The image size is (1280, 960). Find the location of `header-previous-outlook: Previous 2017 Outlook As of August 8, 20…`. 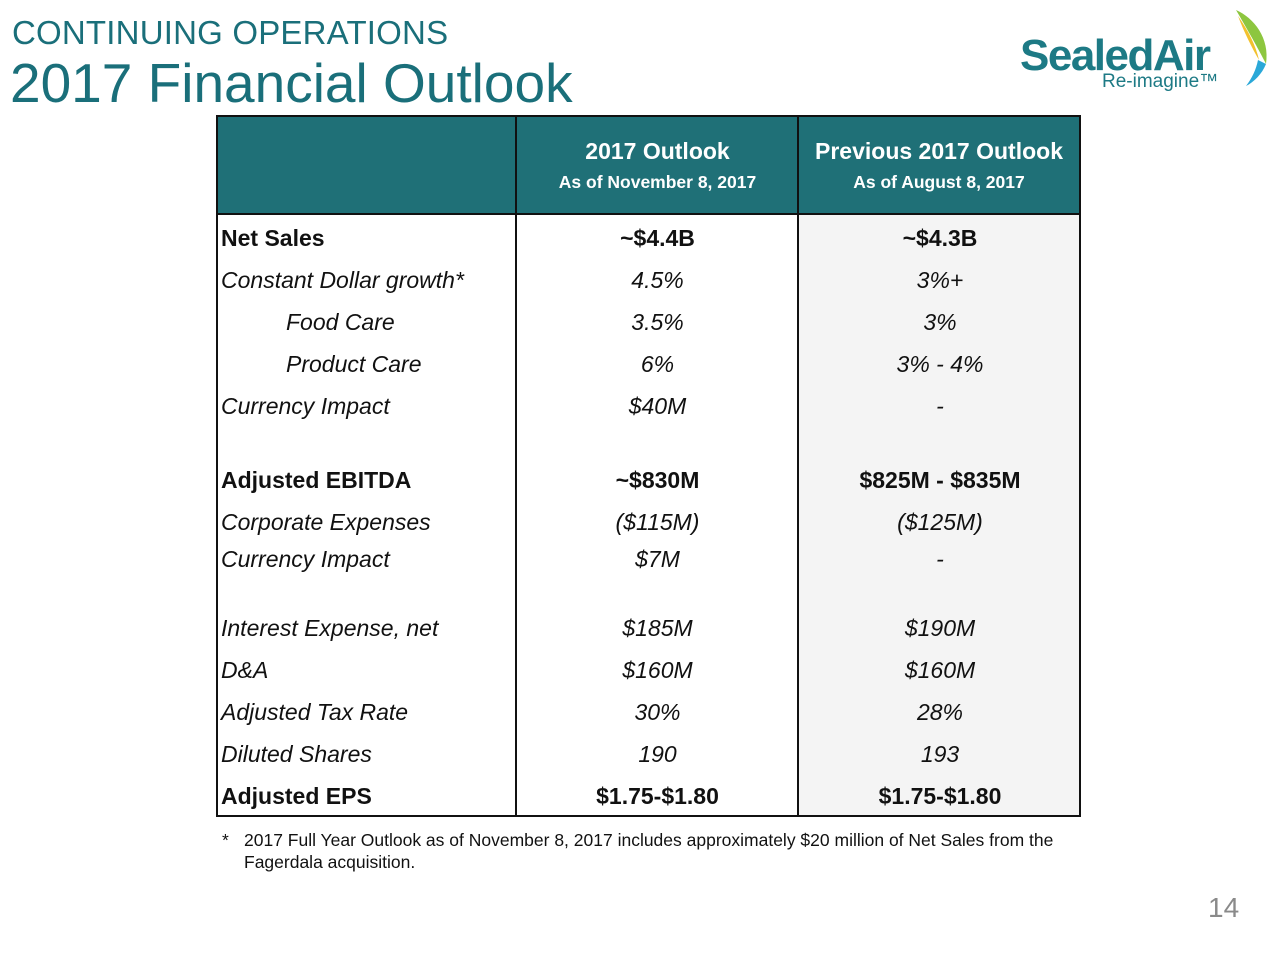

header-previous-outlook: Previous 2017 Outlook As of August 8, 20… is located at coordinates (939, 165).